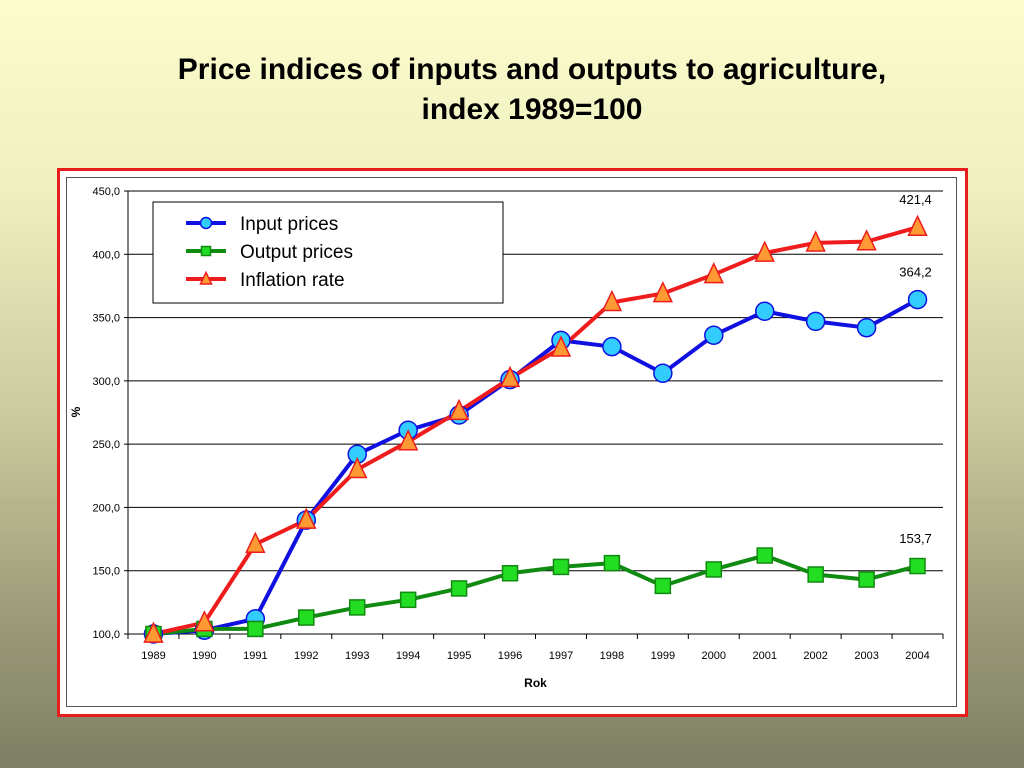  Describe the element at coordinates (915, 272) in the screenshot. I see `data-label: 364,2` at that location.